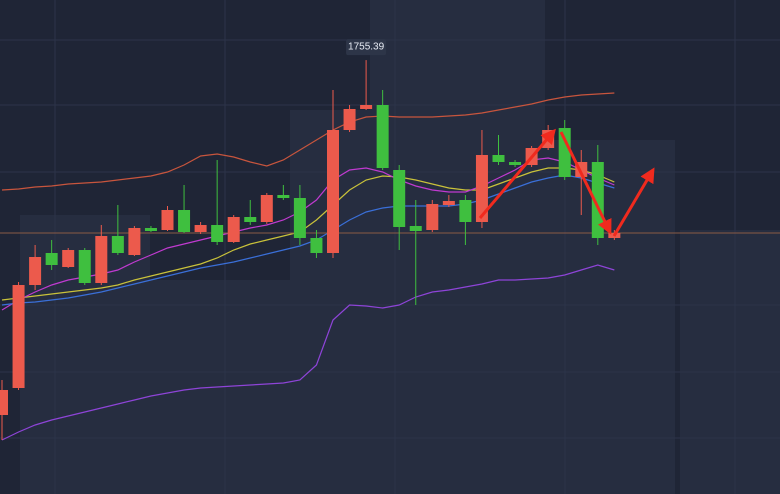 This screenshot has width=780, height=494. I want to click on annotation-box, so click(366, 47).